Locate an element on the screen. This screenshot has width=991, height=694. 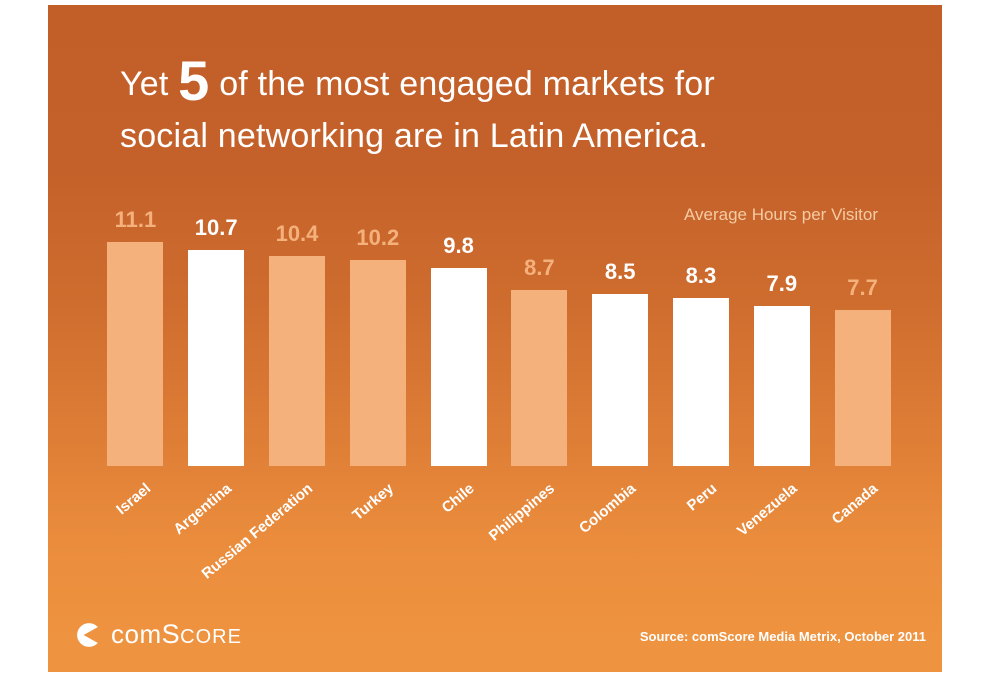
brand-part-com: com is located at coordinates (136, 634).